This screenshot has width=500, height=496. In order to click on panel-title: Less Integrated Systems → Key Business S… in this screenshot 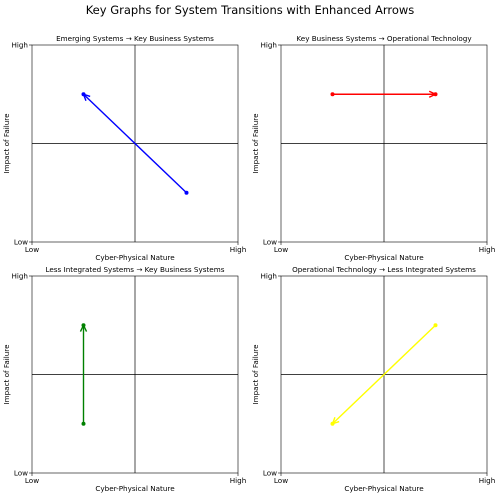, I will do `click(135, 269)`.